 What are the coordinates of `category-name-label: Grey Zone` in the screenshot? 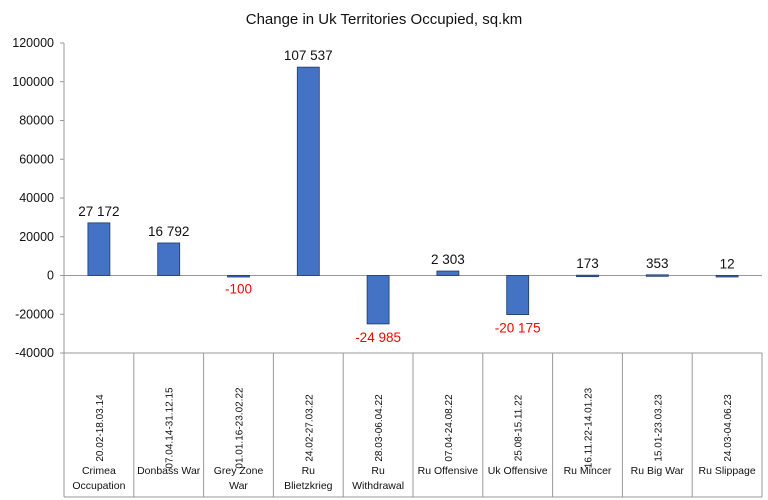 It's located at (239, 471).